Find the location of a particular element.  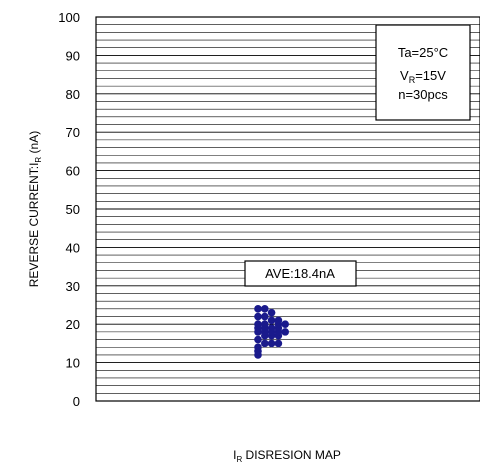

temperature-label: Ta=25°C is located at coordinates (423, 52).